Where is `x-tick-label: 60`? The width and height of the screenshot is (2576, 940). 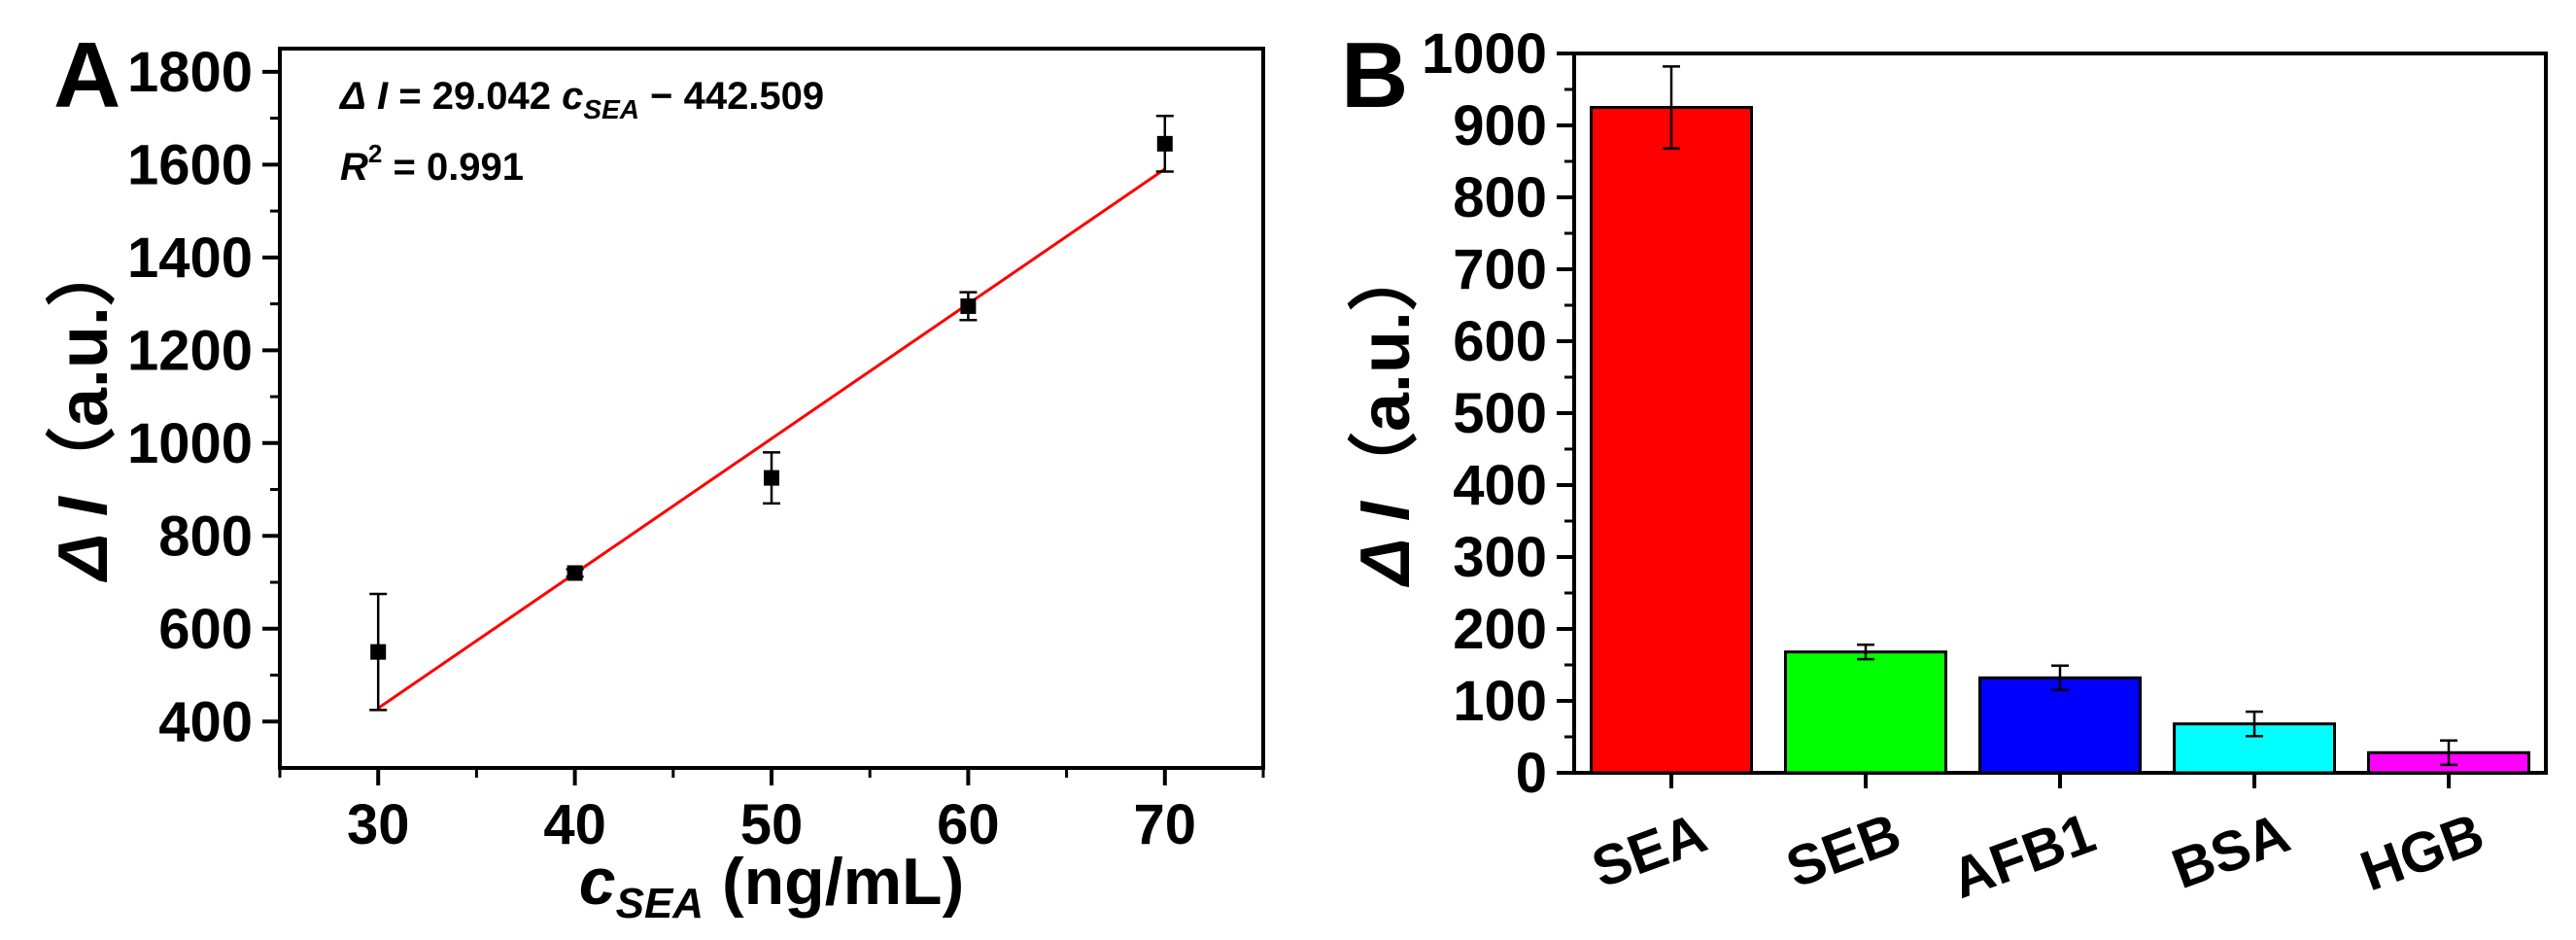 x-tick-label: 60 is located at coordinates (968, 824).